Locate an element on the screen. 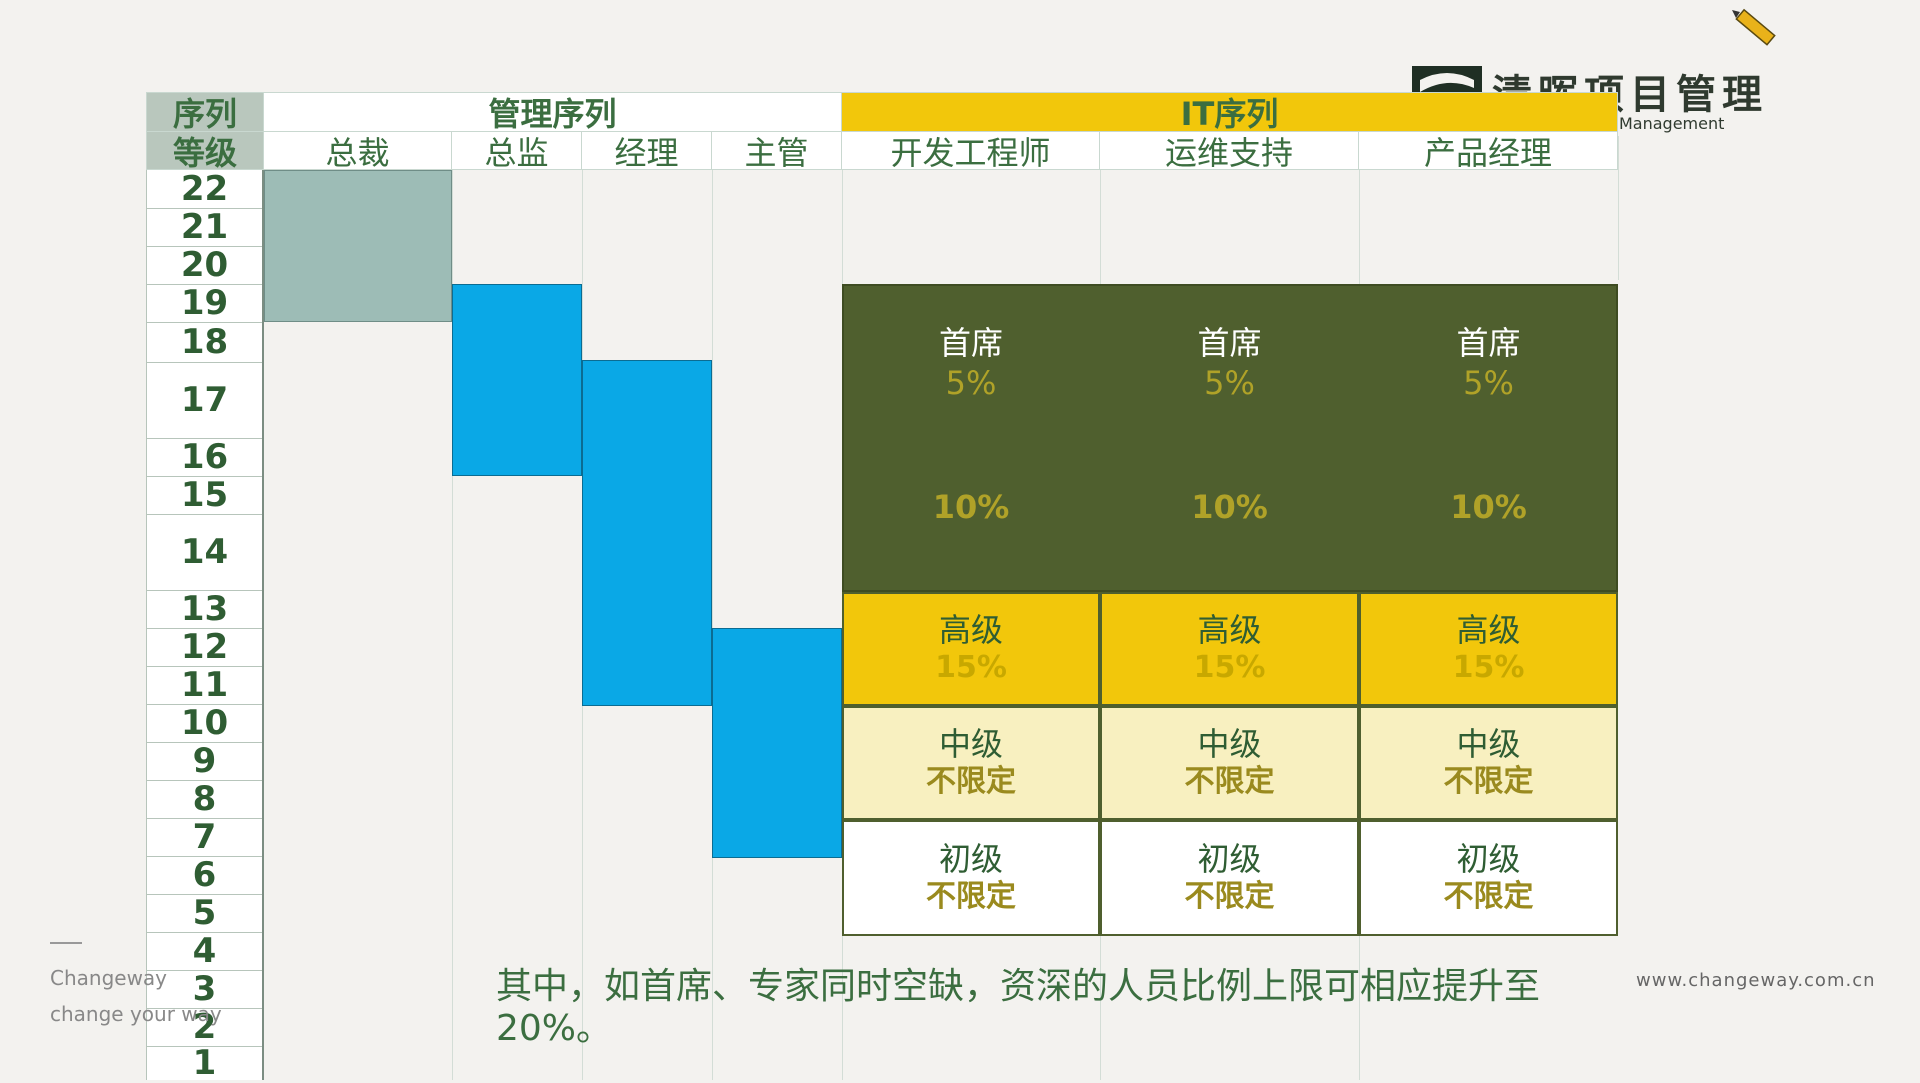  chief-ops: 首席 5% 10% is located at coordinates (1229, 422).